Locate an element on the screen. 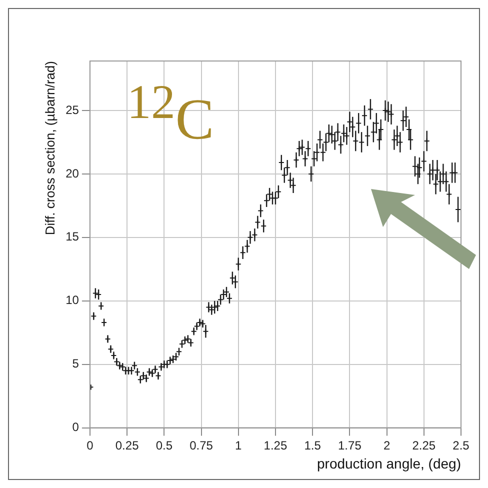  x-tick-label: 0.75 is located at coordinates (202, 445).